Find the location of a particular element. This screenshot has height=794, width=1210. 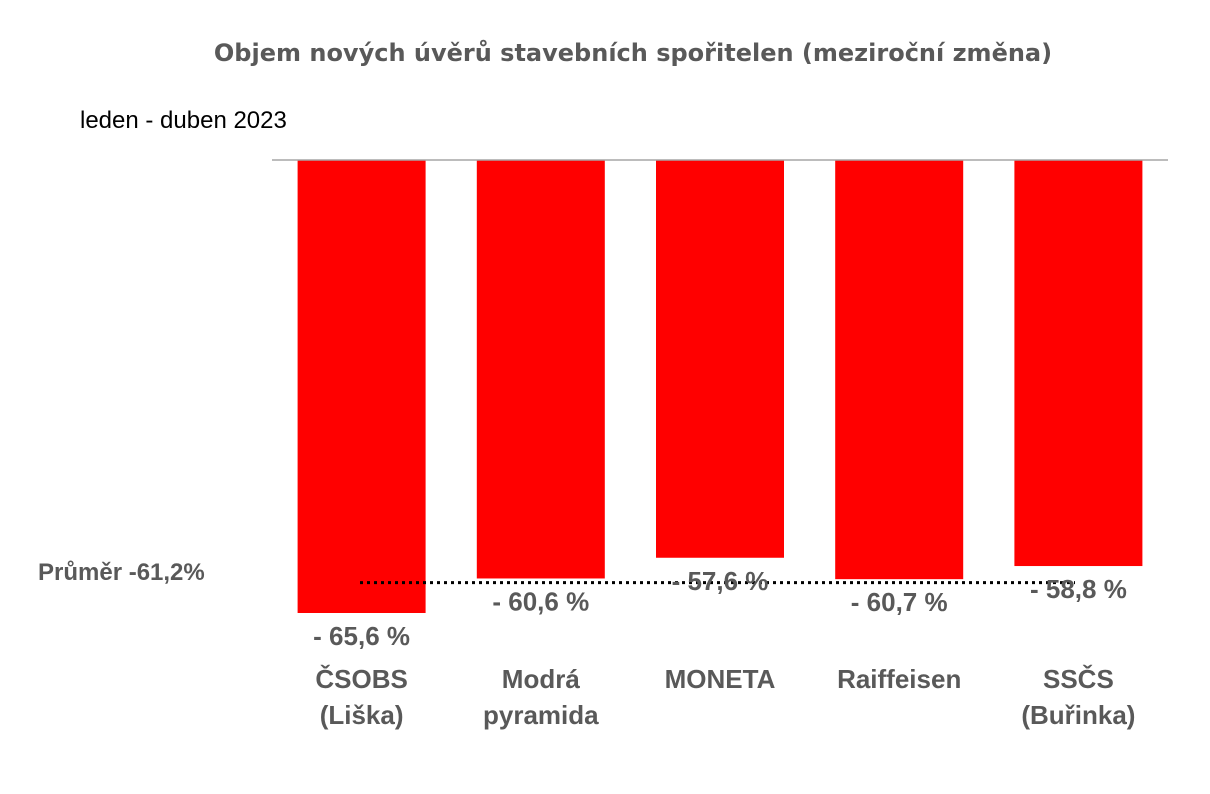

data-label-2: - 57,6 % is located at coordinates (720, 581).